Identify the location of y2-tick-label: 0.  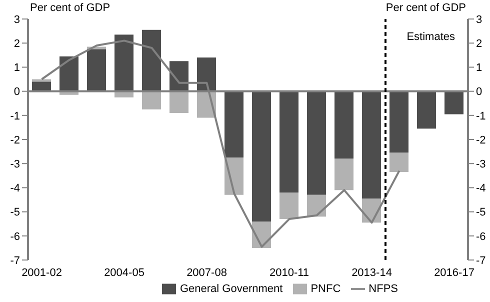
(479, 92).